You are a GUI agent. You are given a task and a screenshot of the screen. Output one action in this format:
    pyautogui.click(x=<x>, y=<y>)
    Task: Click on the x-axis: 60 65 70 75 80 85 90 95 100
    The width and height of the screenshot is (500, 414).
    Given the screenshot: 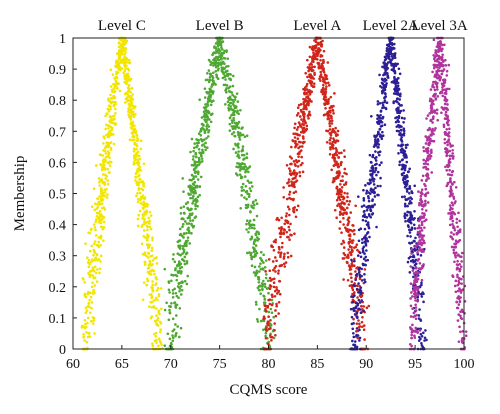 What is the action you would take?
    pyautogui.click(x=270, y=358)
    